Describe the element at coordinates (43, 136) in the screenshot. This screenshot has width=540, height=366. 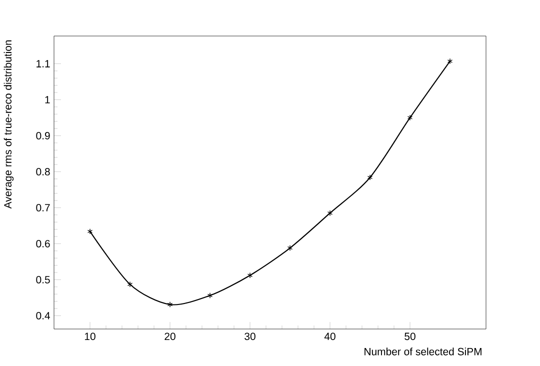
I see `y-tick-label: 0.9` at that location.